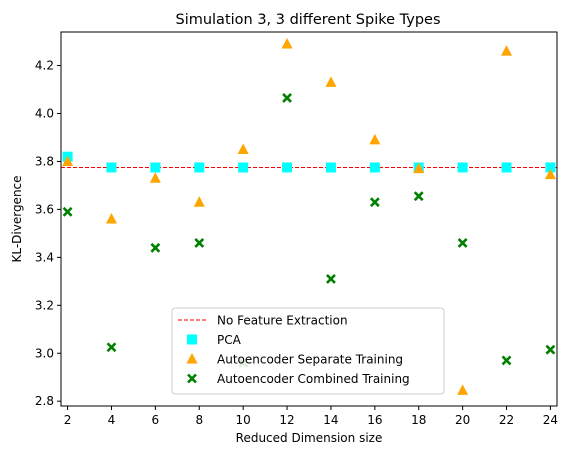 The width and height of the screenshot is (567, 455). What do you see at coordinates (286, 420) in the screenshot?
I see `x-tick-label: 12` at bounding box center [286, 420].